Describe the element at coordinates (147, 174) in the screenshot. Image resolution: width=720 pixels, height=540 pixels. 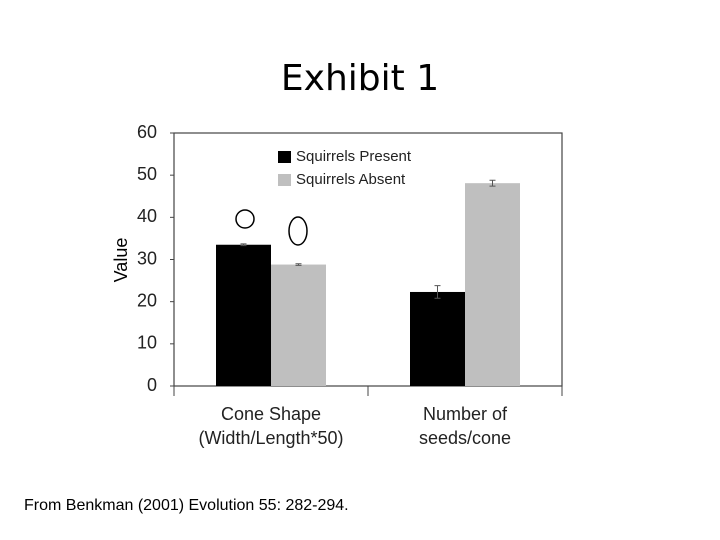
I see `y-tick-label: 50` at that location.